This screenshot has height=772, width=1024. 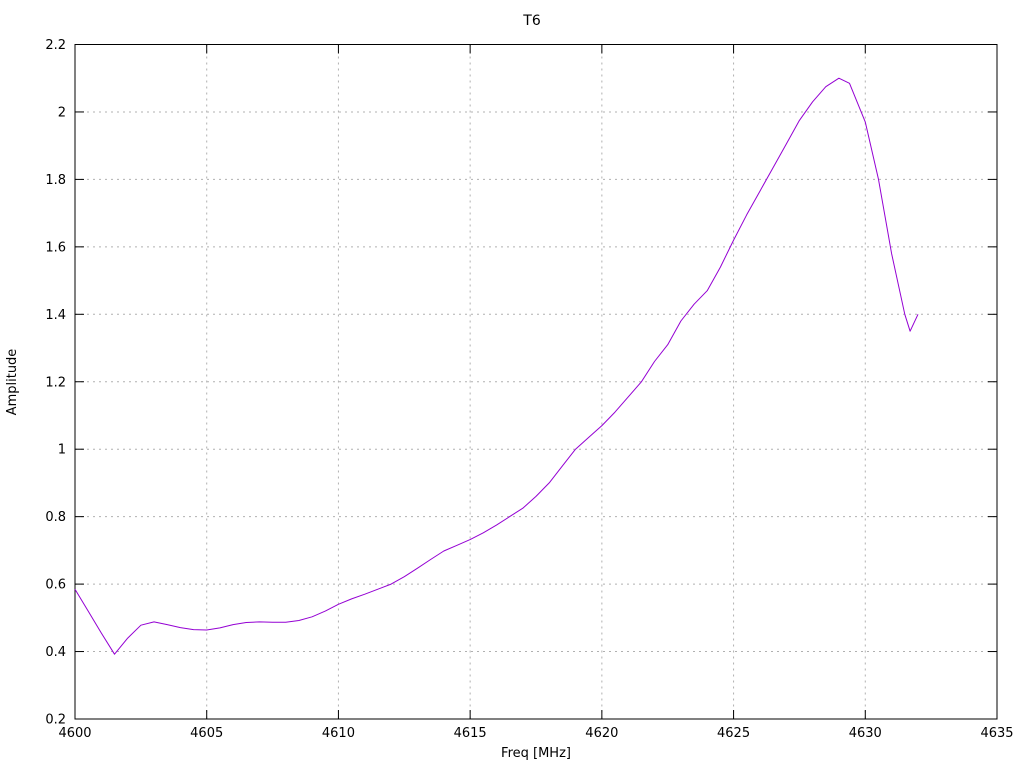 I want to click on x-tick-label: 4625, so click(x=733, y=733).